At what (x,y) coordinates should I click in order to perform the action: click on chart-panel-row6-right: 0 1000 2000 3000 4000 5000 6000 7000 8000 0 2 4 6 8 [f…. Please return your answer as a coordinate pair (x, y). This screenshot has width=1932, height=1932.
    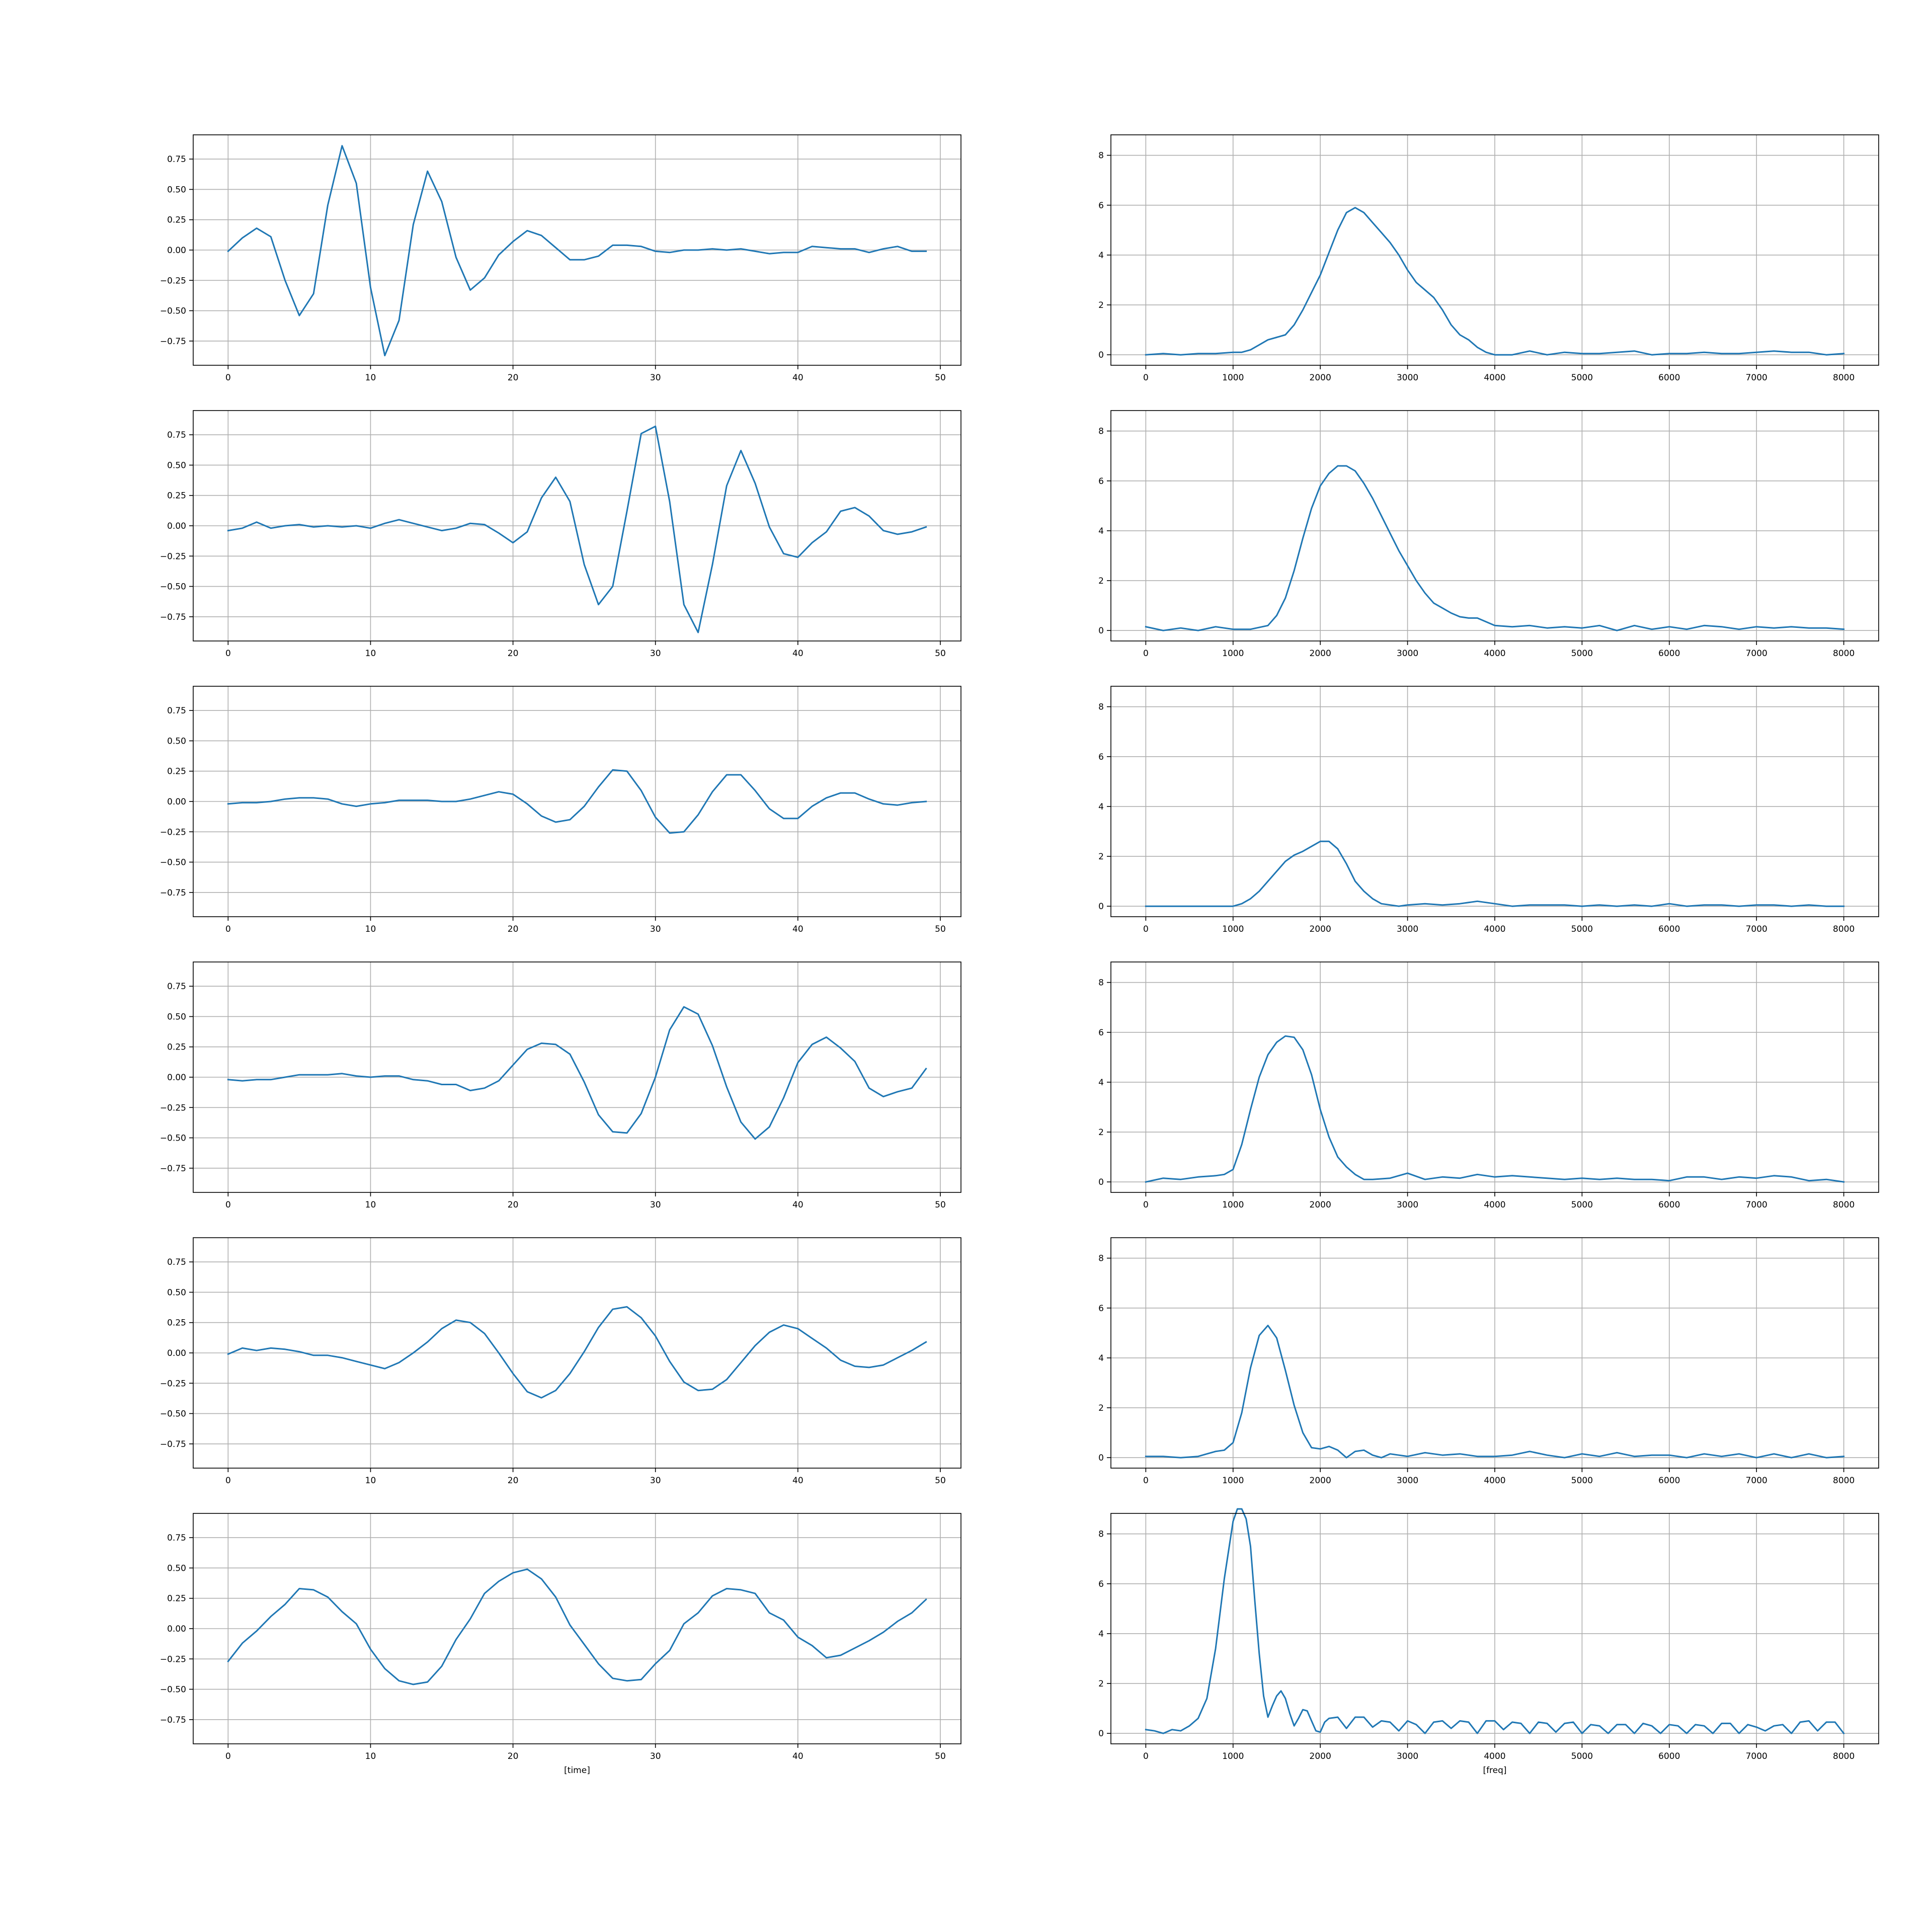
    Looking at the image, I should click on (1488, 1642).